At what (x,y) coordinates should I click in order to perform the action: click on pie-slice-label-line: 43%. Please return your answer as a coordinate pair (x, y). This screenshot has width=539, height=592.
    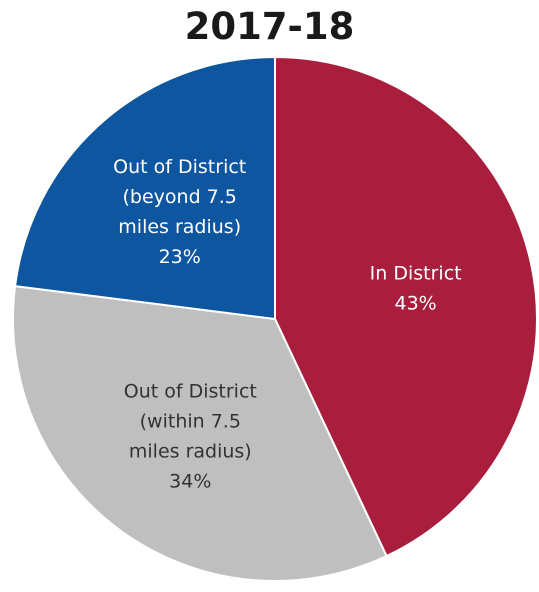
    Looking at the image, I should click on (416, 304).